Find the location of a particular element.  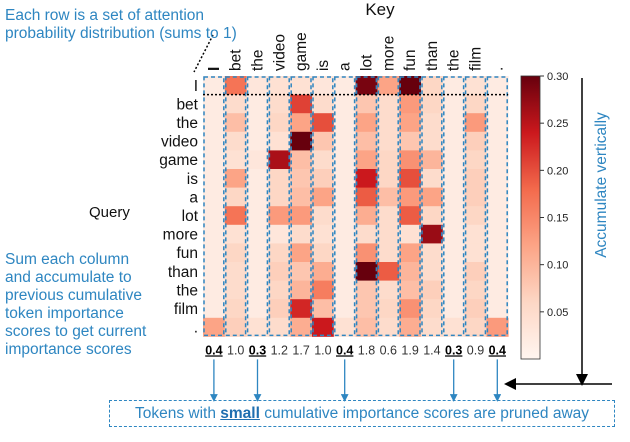

key-token-label: a is located at coordinates (345, 66).